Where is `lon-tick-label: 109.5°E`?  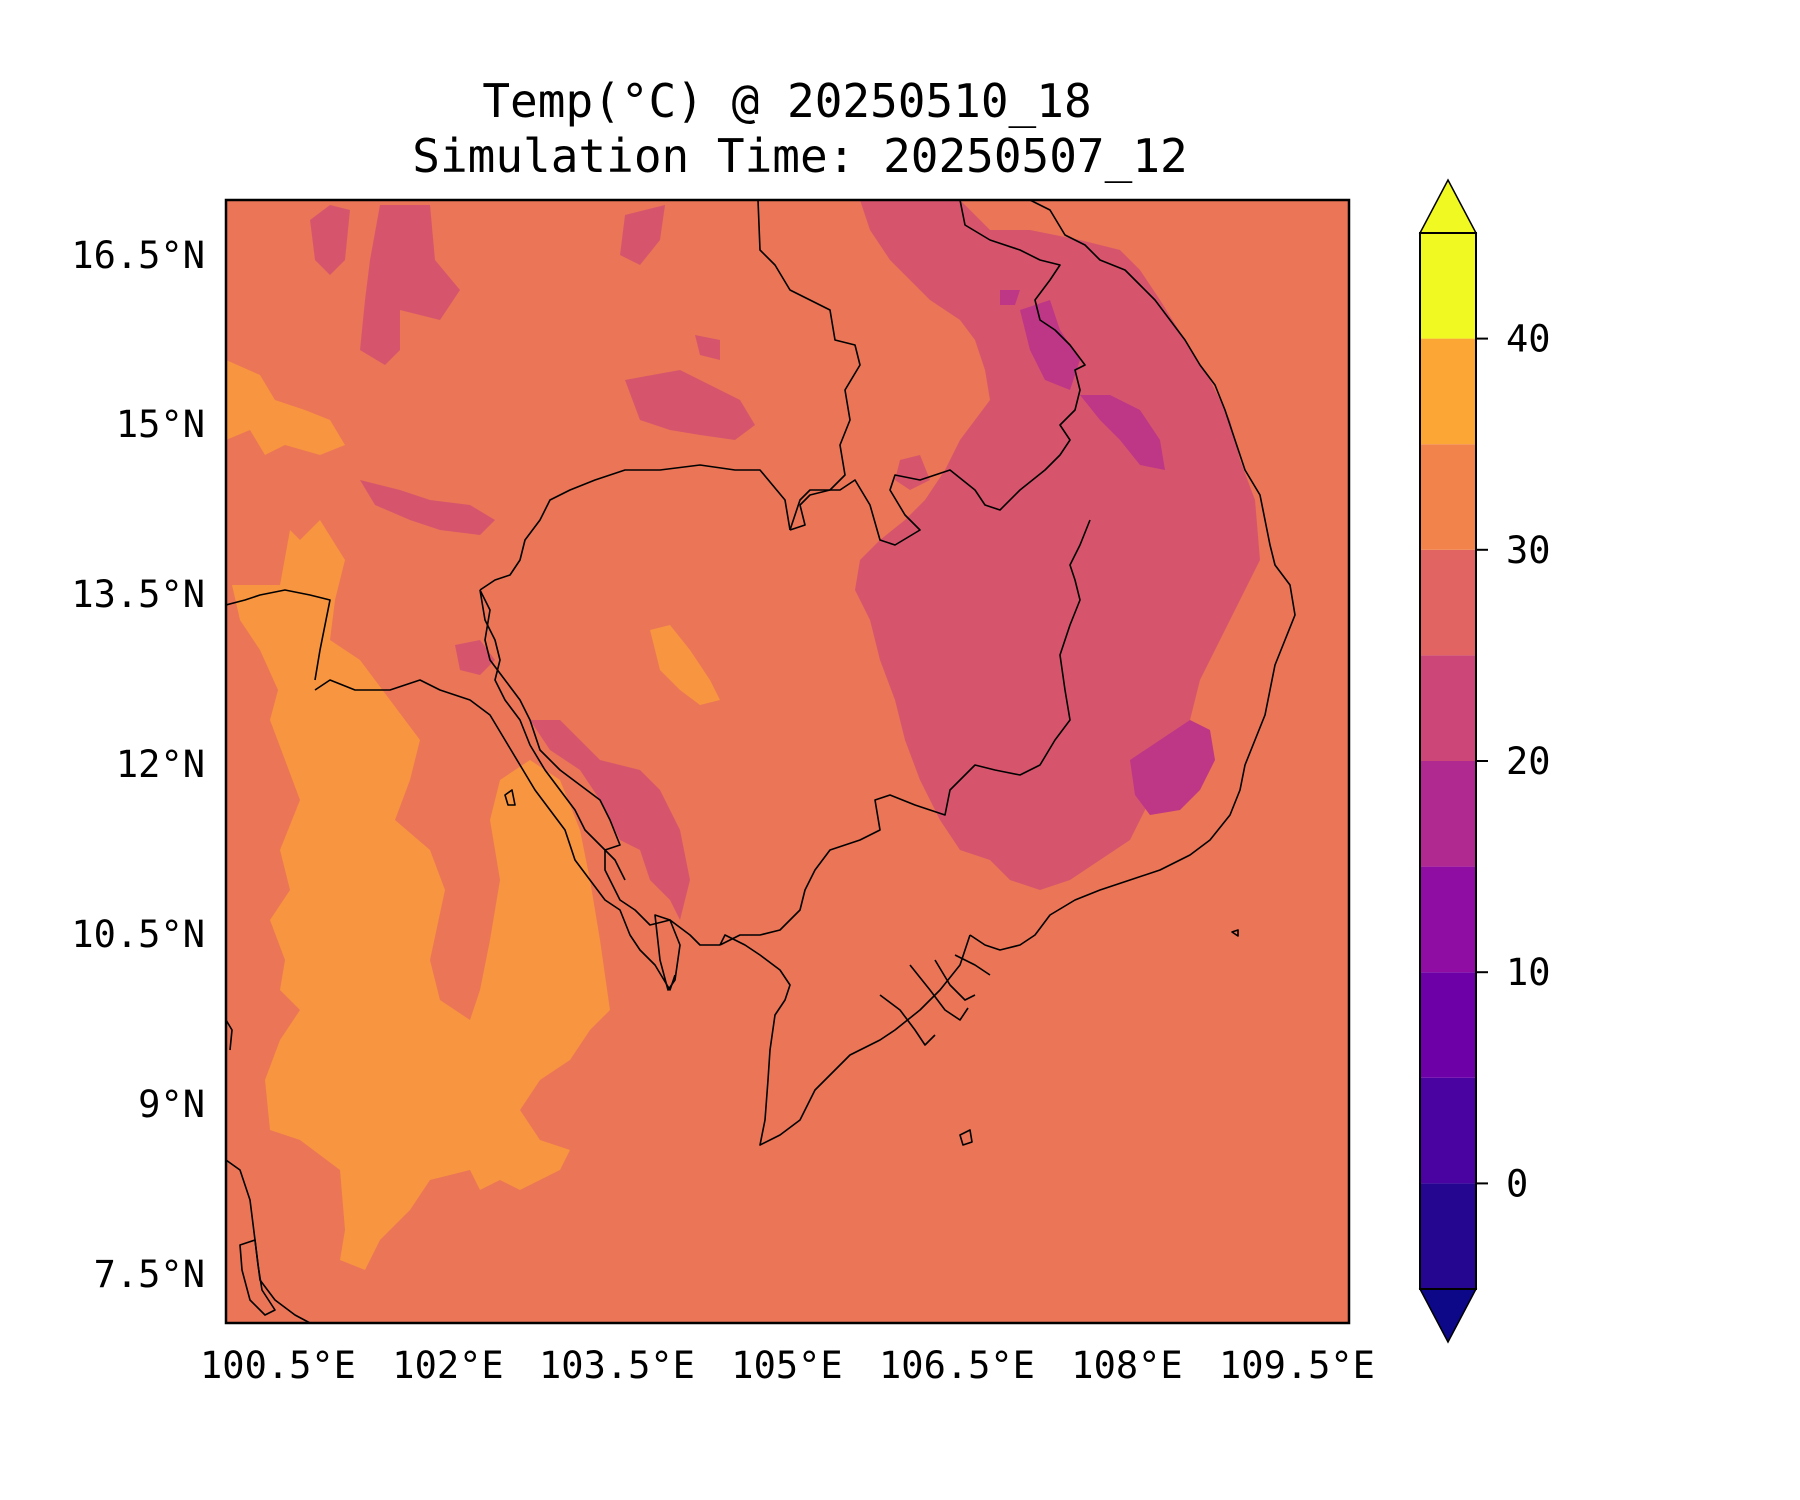 lon-tick-label: 109.5°E is located at coordinates (1297, 1365).